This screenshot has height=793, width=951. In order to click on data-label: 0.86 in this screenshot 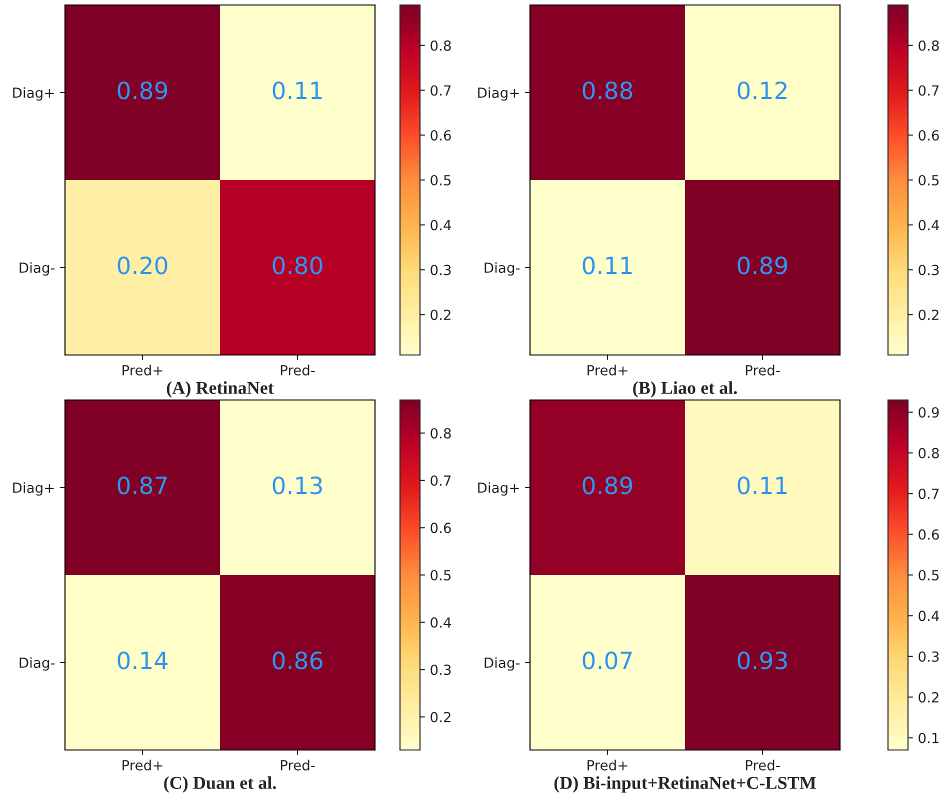, I will do `click(297, 660)`.